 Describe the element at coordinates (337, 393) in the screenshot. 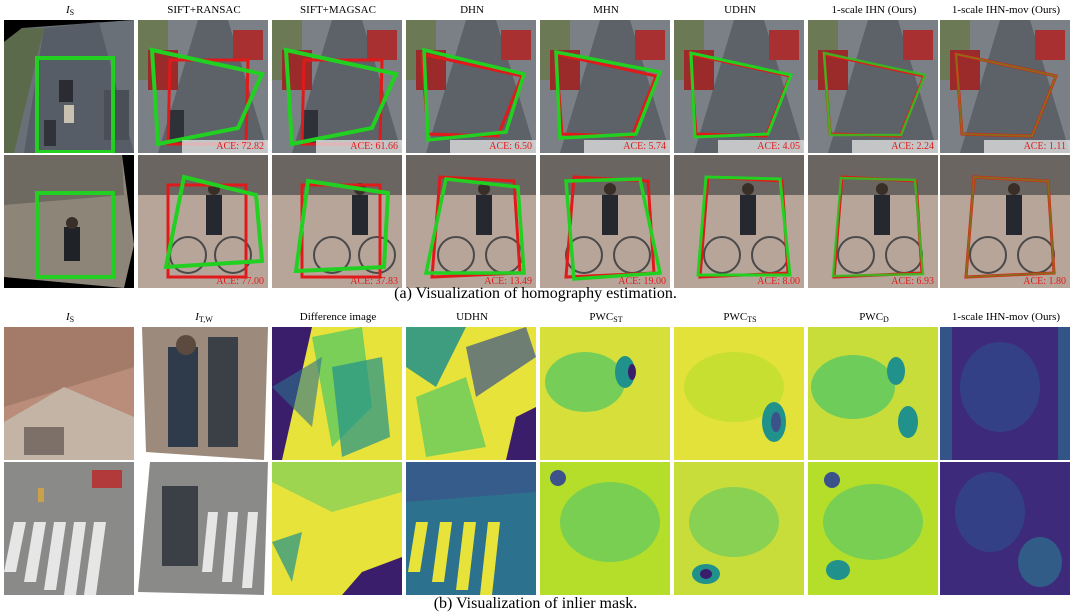

I see `plaza-difference-image` at that location.